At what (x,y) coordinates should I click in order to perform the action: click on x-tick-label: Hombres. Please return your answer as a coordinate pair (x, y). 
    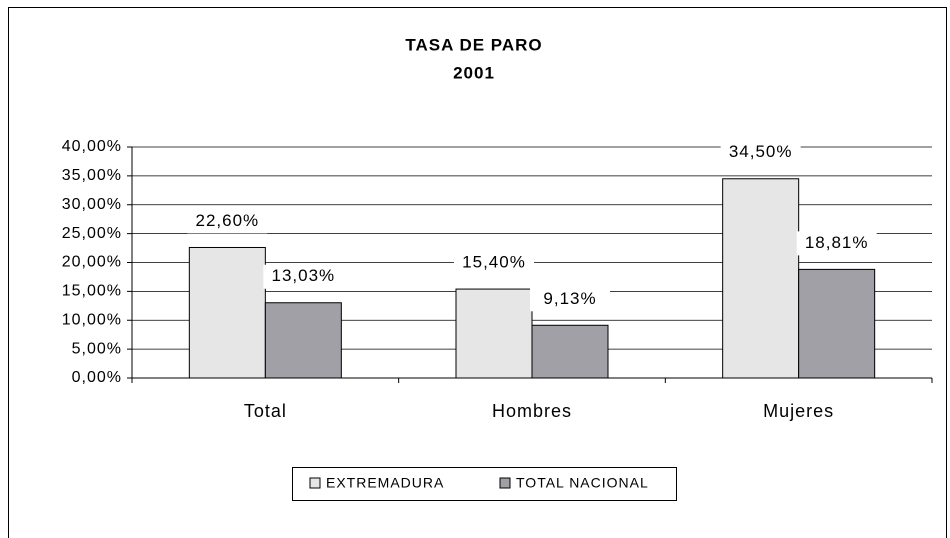
    Looking at the image, I should click on (532, 411).